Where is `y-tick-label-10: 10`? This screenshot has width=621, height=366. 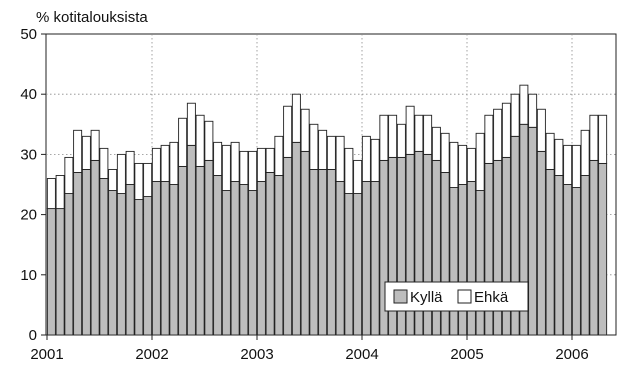 y-tick-label-10: 10 is located at coordinates (28, 275).